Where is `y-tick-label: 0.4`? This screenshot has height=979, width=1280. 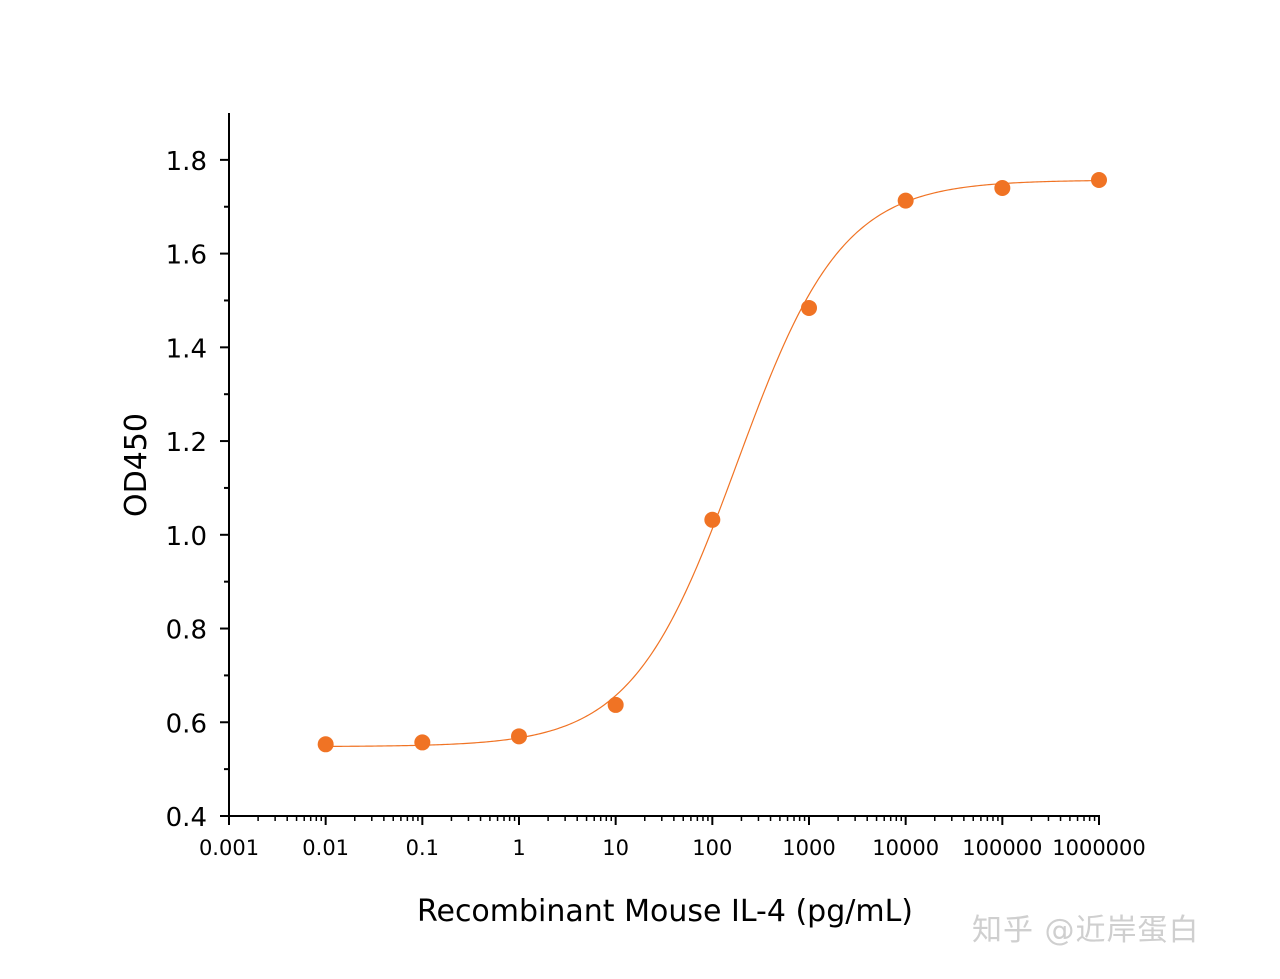
y-tick-label: 0.4 is located at coordinates (186, 818).